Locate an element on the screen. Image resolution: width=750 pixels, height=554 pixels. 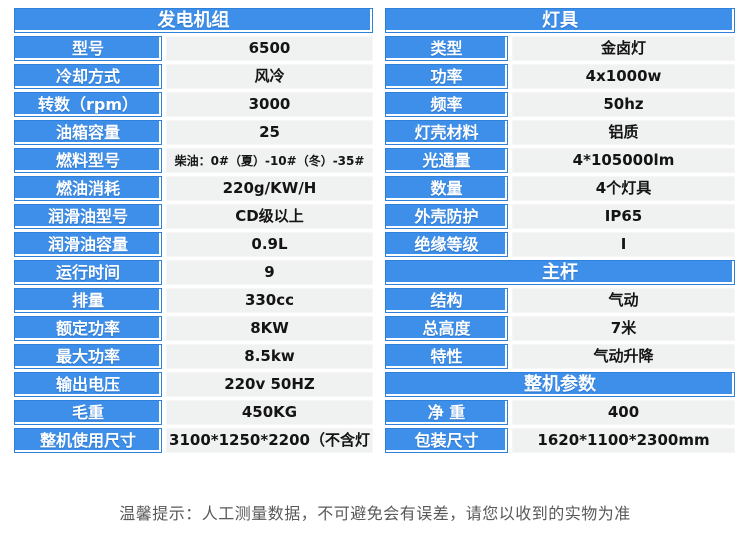
whole-machine-section-title: 整机参数 is located at coordinates (560, 384).